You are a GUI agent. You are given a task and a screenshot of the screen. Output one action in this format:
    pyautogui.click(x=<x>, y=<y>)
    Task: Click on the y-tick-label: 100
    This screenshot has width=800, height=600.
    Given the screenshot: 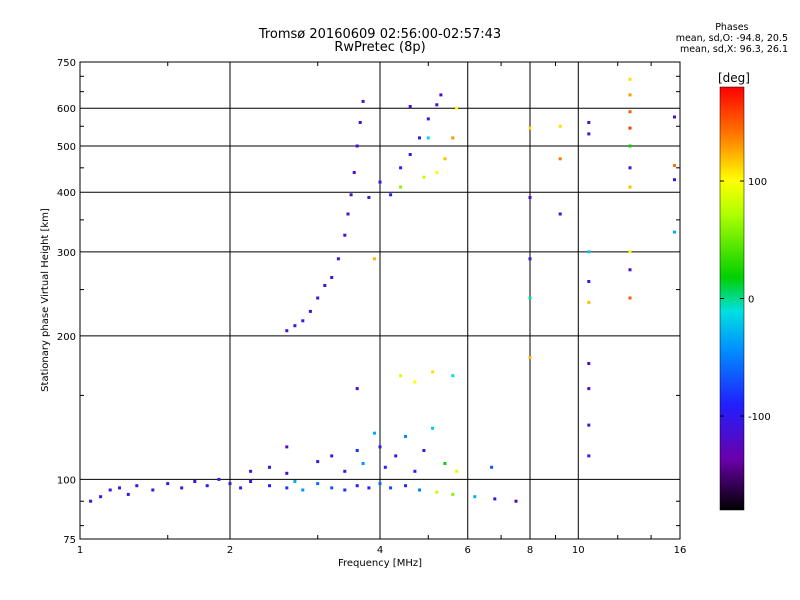 What is the action you would take?
    pyautogui.click(x=66, y=480)
    